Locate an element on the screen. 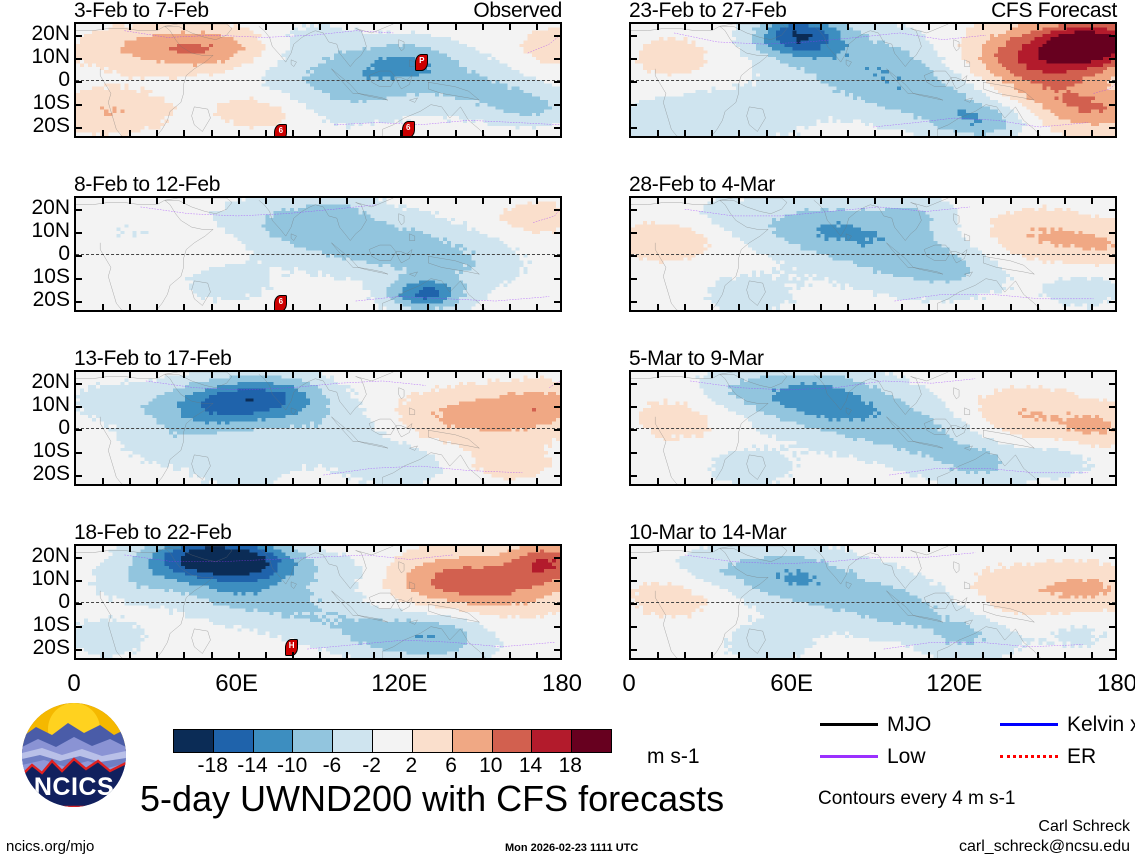 The image size is (1135, 860). colorbar-tick-3: -6 is located at coordinates (332, 766).